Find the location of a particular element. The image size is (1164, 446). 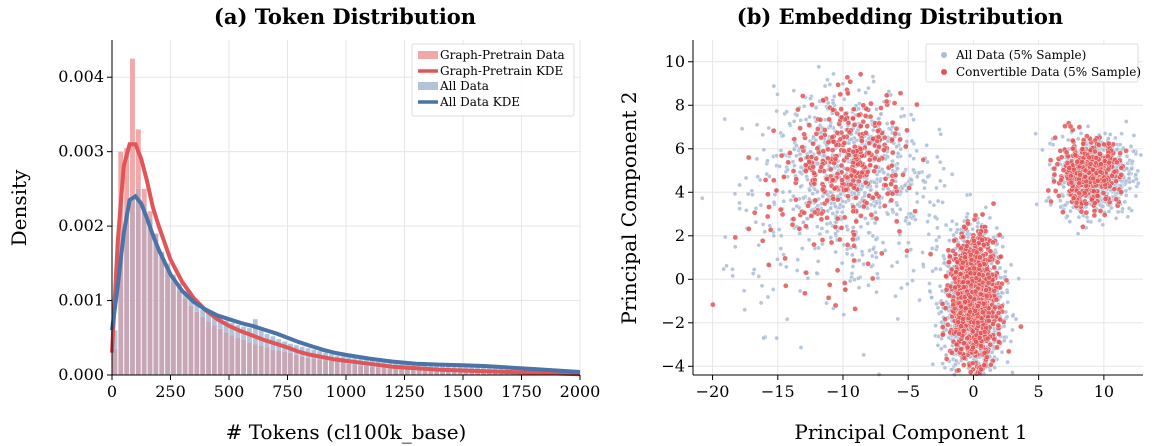

legend-swatch-all-data is located at coordinates (428, 86).